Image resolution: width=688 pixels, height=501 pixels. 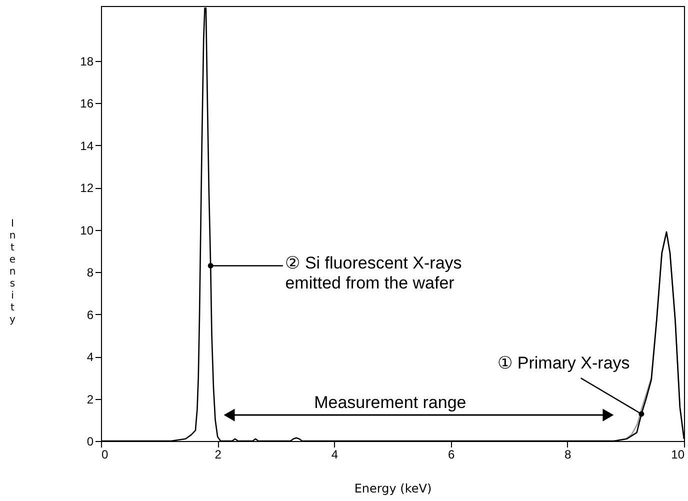 I want to click on y-tick-label: 0, so click(x=90, y=441).